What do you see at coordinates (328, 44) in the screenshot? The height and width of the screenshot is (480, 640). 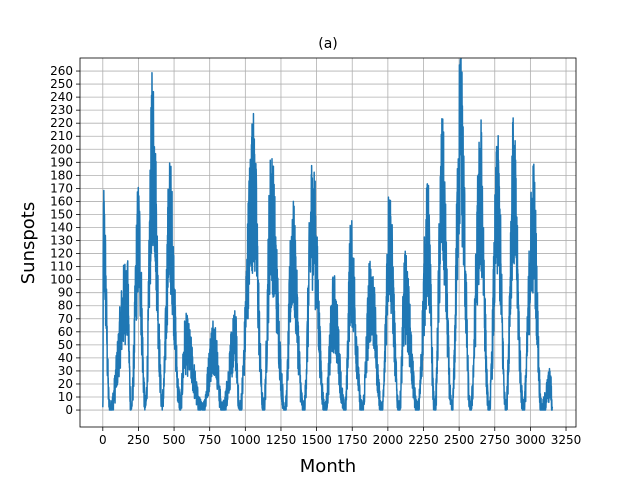 I see `chart-title: (a)` at bounding box center [328, 44].